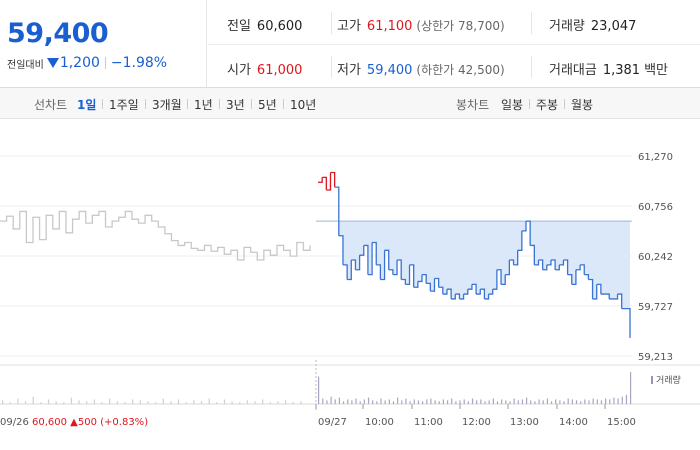 The height and width of the screenshot is (450, 700). What do you see at coordinates (203, 105) in the screenshot?
I see `range-1y-tab: 1년` at bounding box center [203, 105].